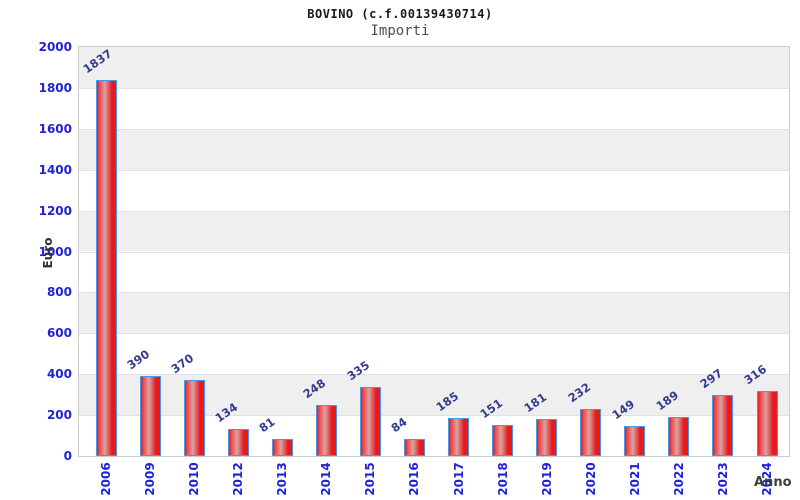  What do you see at coordinates (326, 479) in the screenshot?
I see `x-axis-tick-label: 2014` at bounding box center [326, 479].